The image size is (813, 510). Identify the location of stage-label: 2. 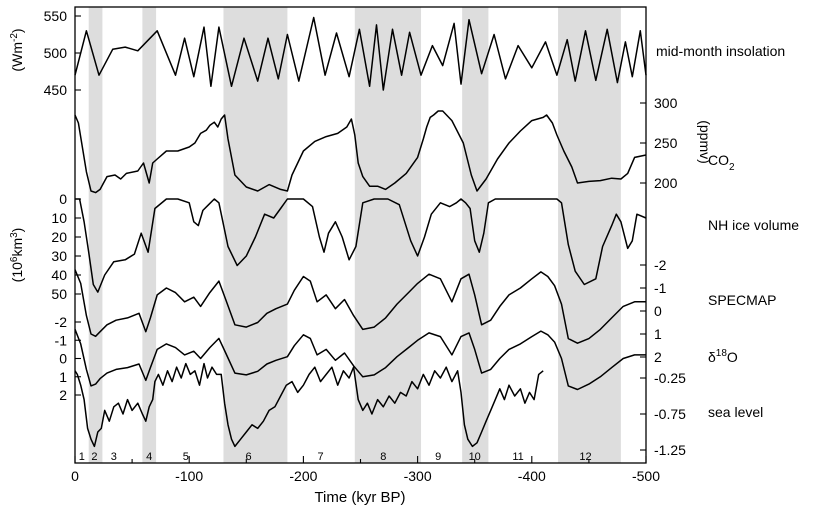
(94, 457).